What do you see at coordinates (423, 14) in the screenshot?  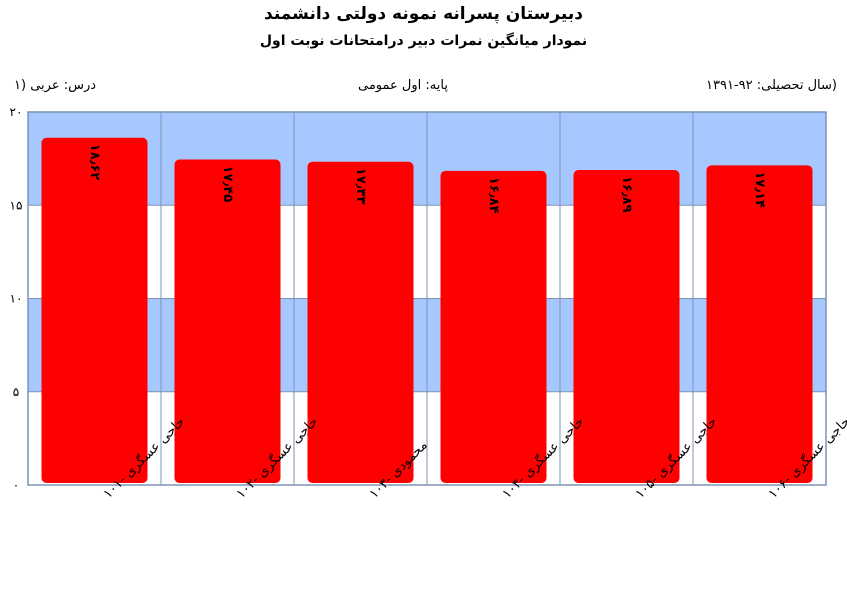 I see `chart-title: دبیرستان پسرانه نمونه دولتی دانشمند` at bounding box center [423, 14].